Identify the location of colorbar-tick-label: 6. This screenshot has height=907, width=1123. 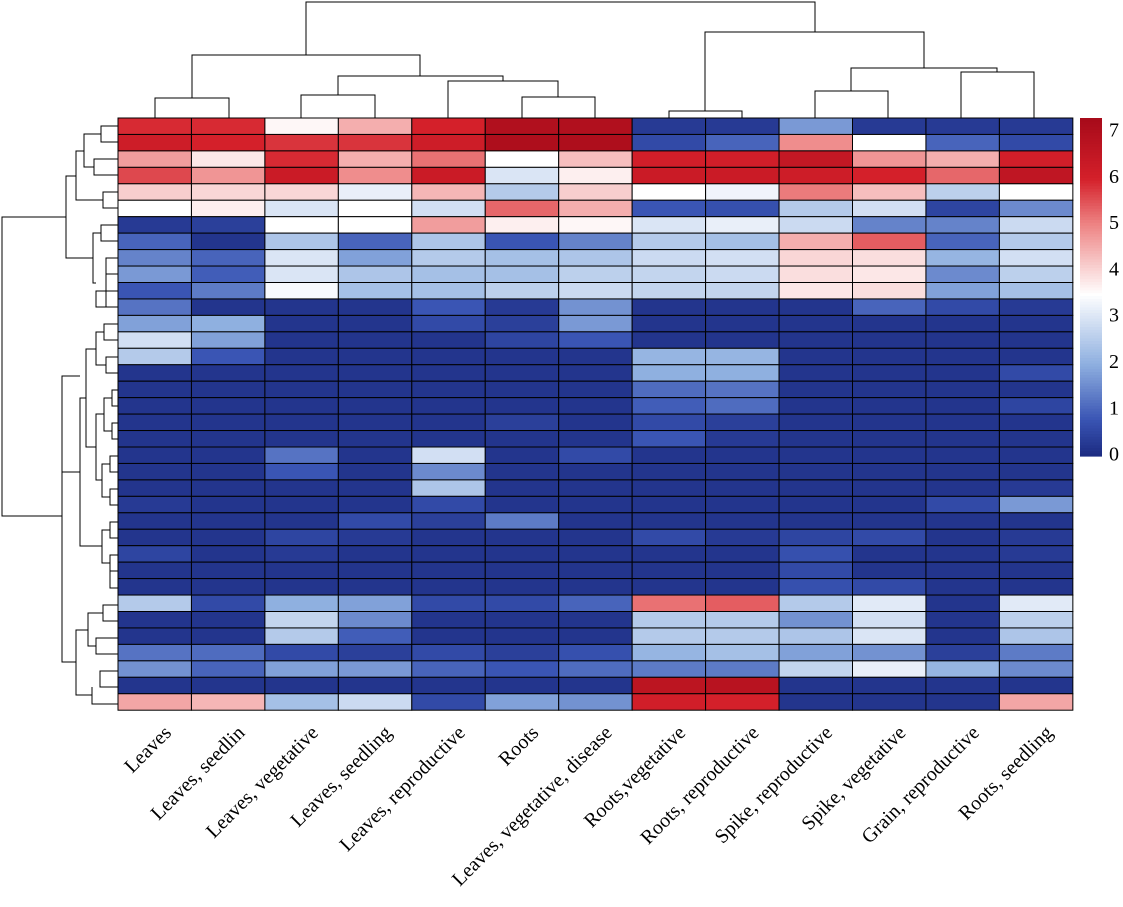
(1114, 177).